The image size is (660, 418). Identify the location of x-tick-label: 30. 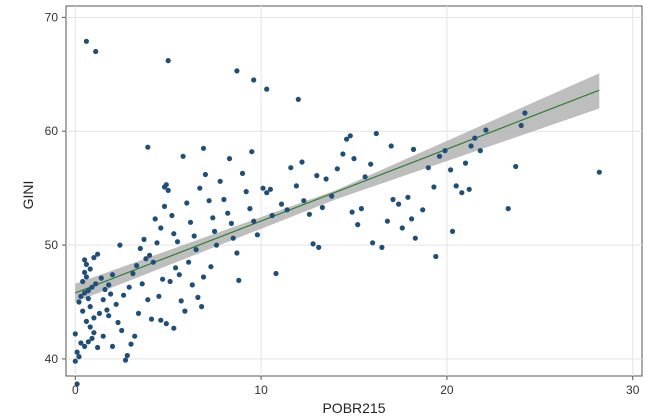
(633, 390).